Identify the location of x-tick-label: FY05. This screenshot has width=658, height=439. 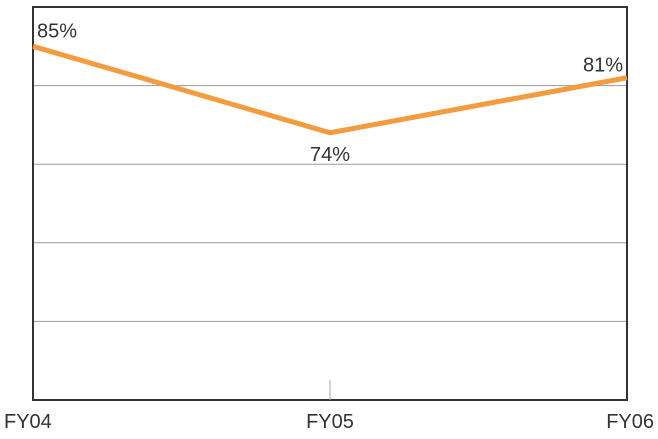
(330, 422).